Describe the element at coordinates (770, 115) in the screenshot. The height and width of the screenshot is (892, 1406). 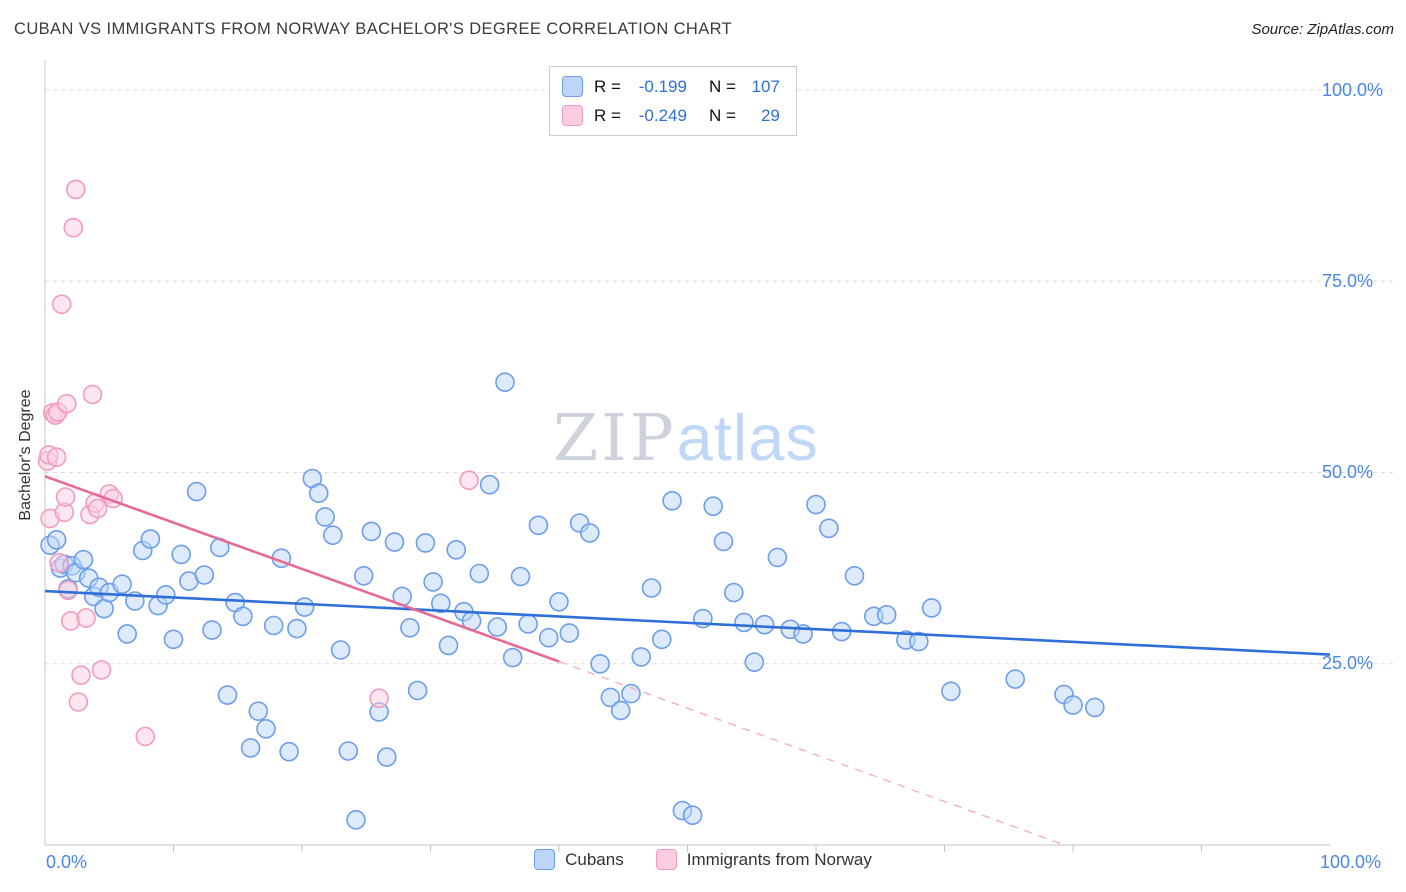
I see `n-value-norway: 29` at that location.